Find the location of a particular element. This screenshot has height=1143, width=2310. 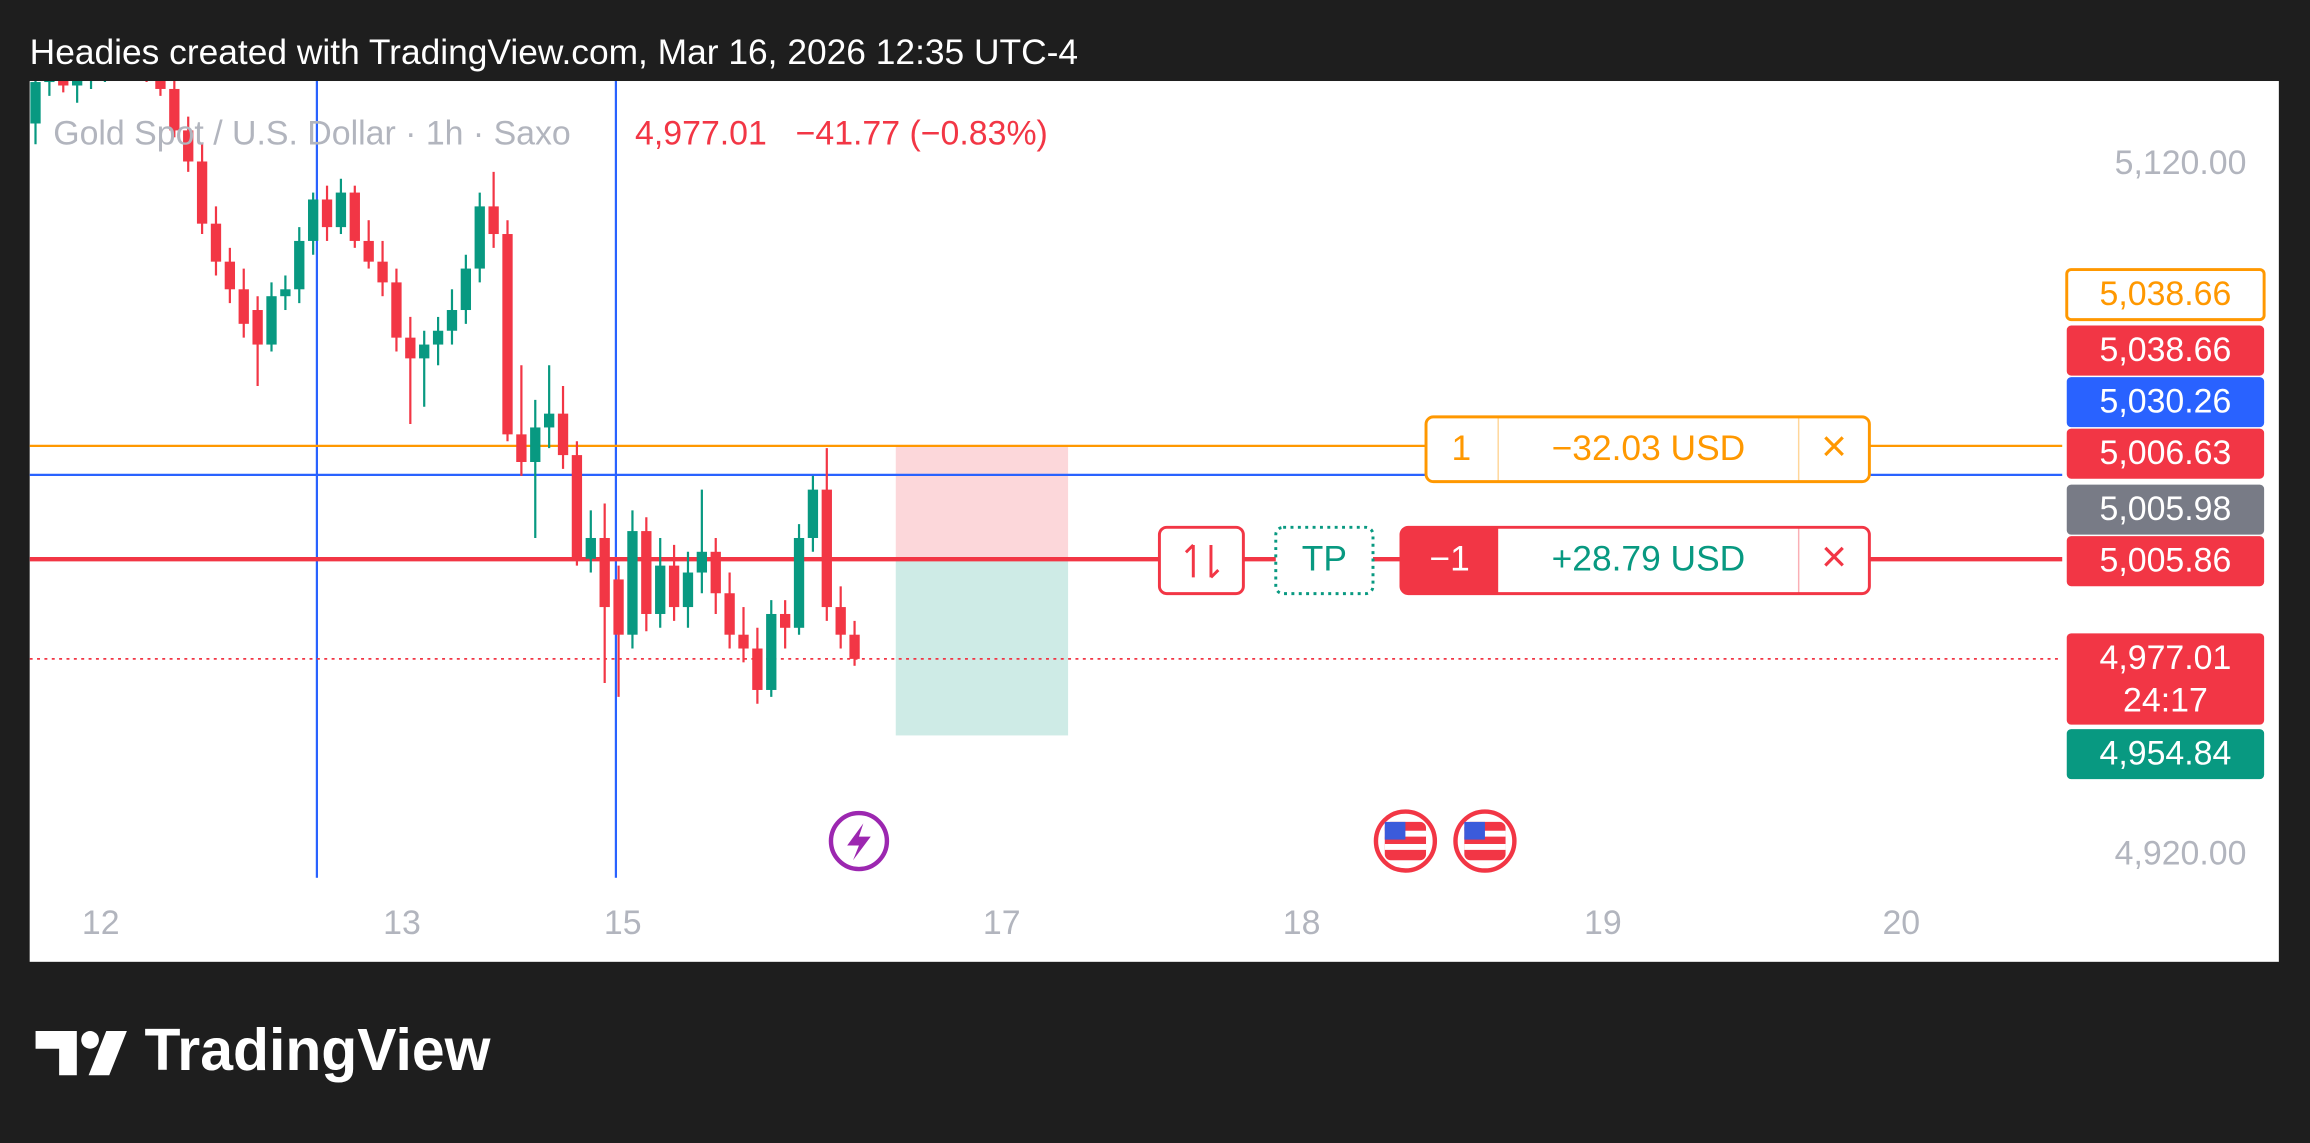

tp-button is located at coordinates (1324, 560).